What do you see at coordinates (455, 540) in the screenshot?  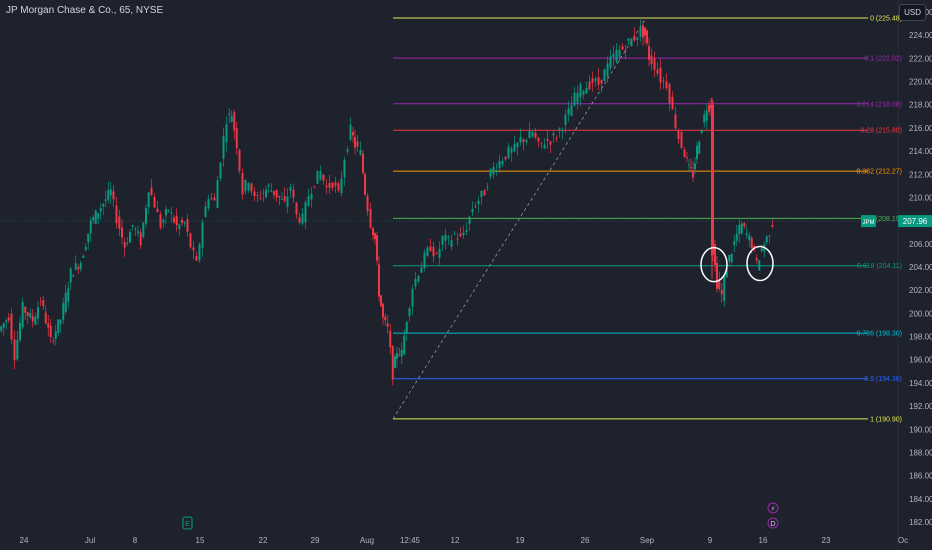 I see `time-tick-label: 12` at bounding box center [455, 540].